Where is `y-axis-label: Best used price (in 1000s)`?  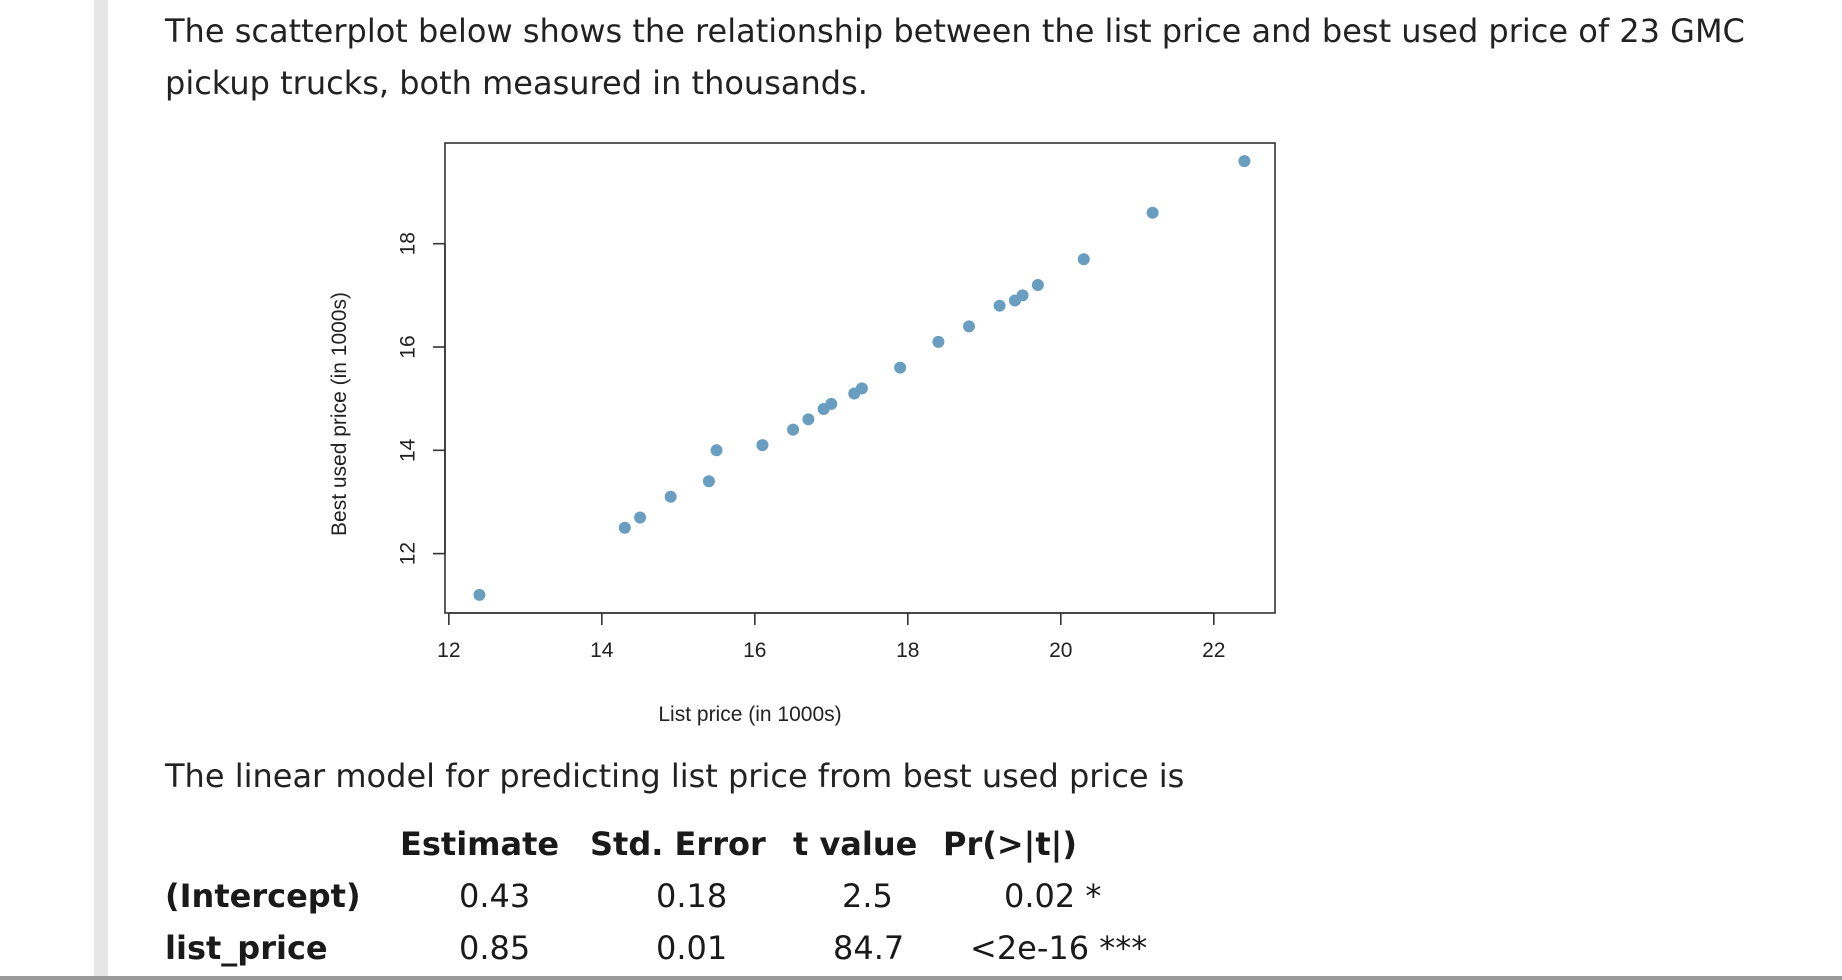 y-axis-label: Best used price (in 1000s) is located at coordinates (339, 414).